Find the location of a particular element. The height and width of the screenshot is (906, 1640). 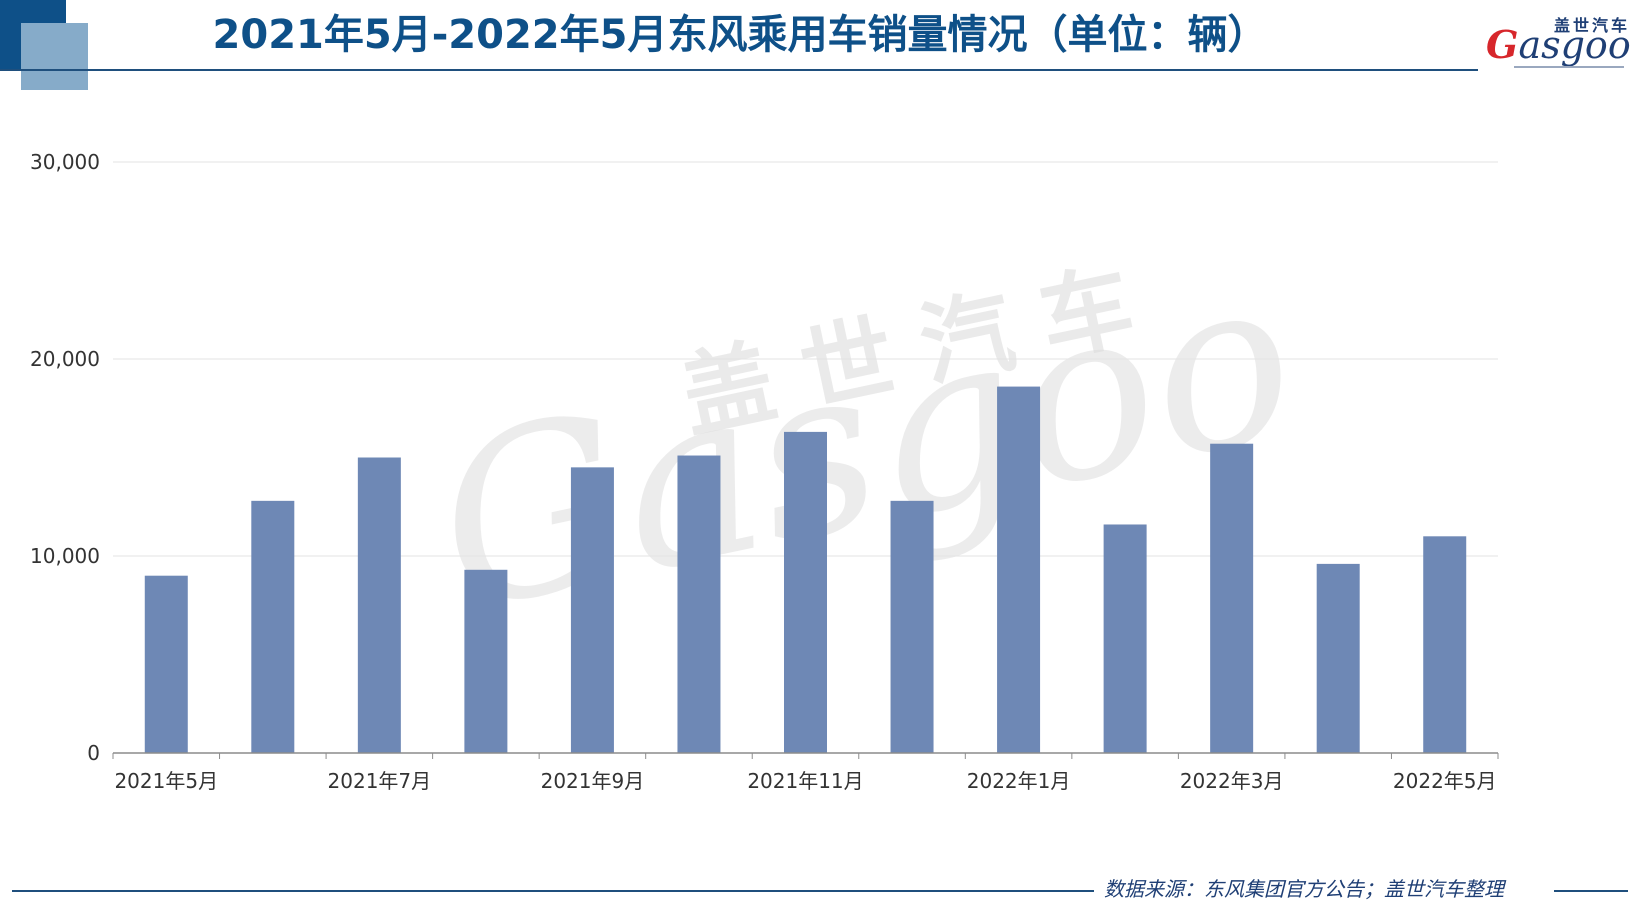

logo-english-text: Gasgoo is located at coordinates (1558, 44).